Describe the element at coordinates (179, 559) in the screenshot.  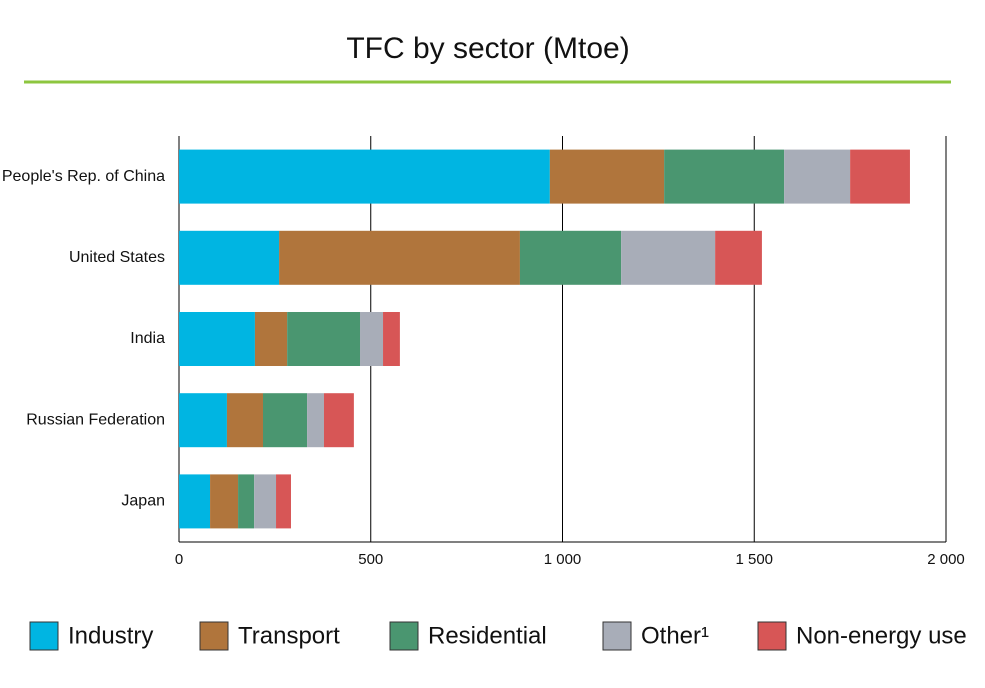
I see `x-tick-label: 0` at that location.